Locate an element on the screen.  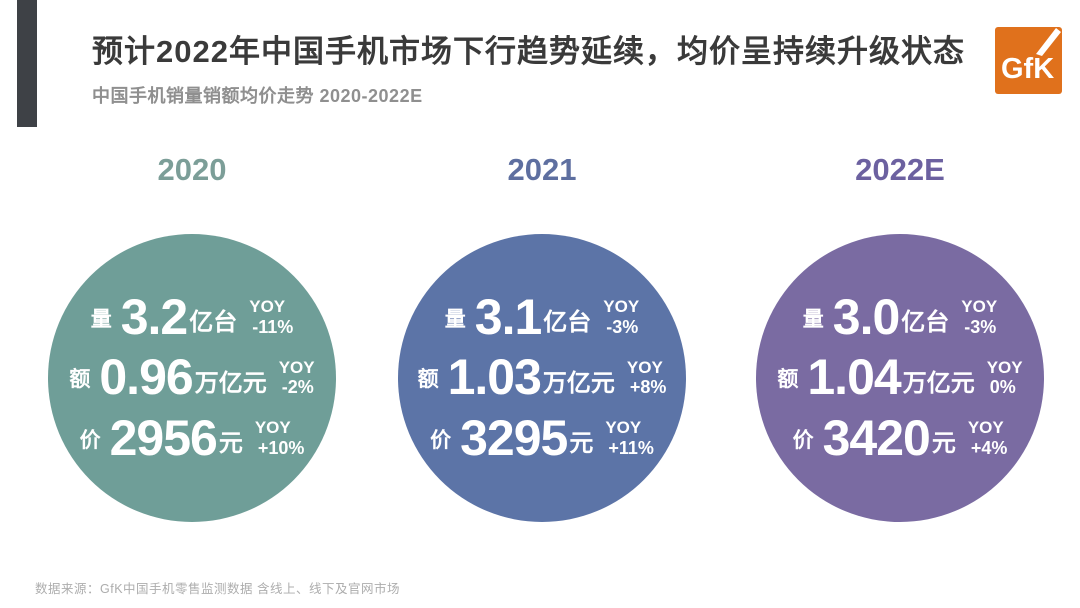
year-label-2021: 2021 is located at coordinates (542, 169).